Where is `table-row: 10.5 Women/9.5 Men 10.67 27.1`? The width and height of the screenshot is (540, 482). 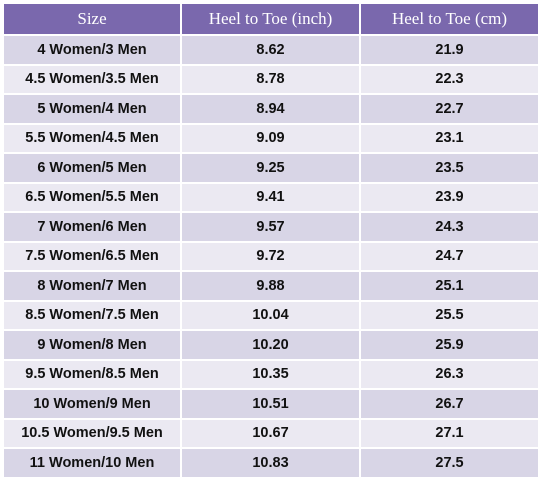 table-row: 10.5 Women/9.5 Men 10.67 27.1 is located at coordinates (271, 433).